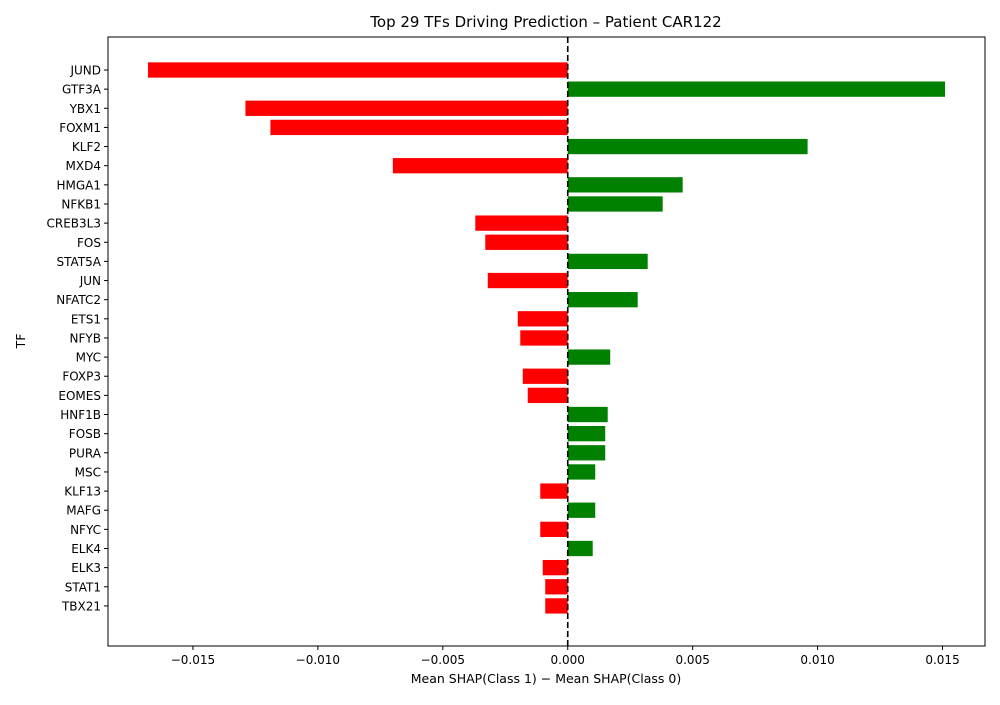  I want to click on x-tick-label: 0.015, so click(942, 660).